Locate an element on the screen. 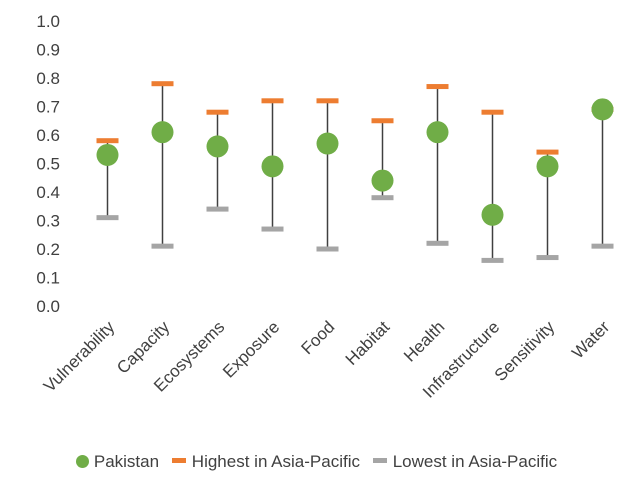 This screenshot has height=486, width=633. y-tick-label: 0.6 is located at coordinates (48, 135).